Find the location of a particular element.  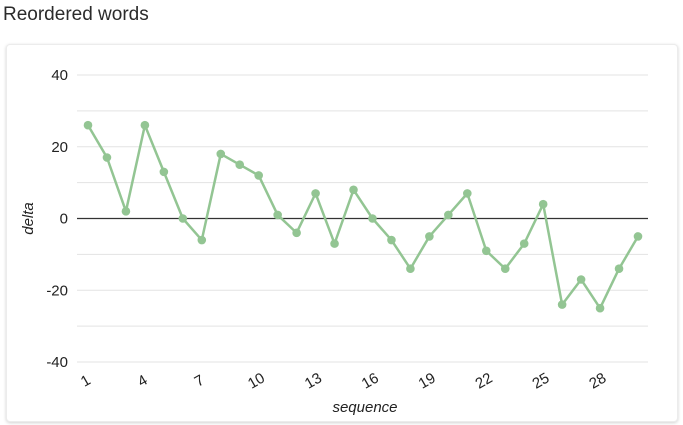

x-tick-label: 16 is located at coordinates (370, 381).